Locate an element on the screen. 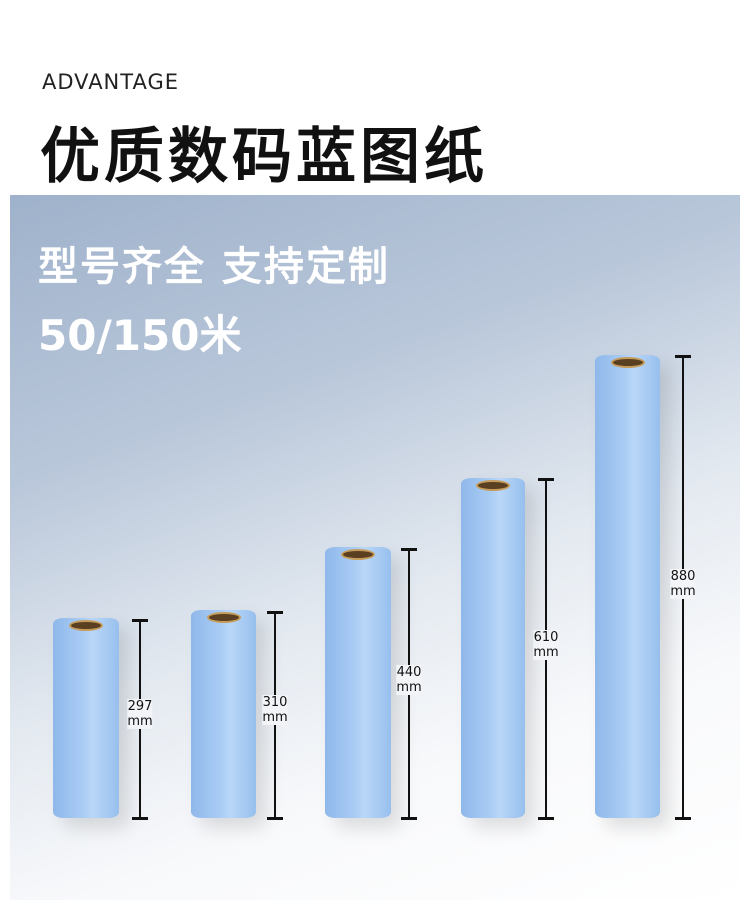  size-label: 310 mm is located at coordinates (275, 710).